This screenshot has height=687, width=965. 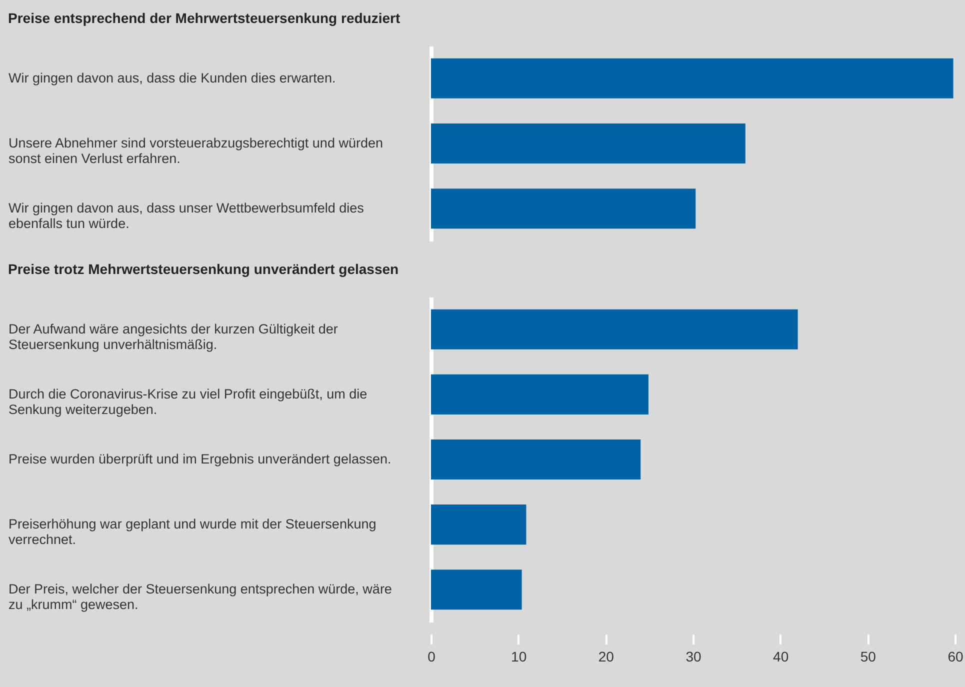 I want to click on text: Preise entsprechend der Mehrwertsteuersenkung reduziert, so click(x=204, y=18).